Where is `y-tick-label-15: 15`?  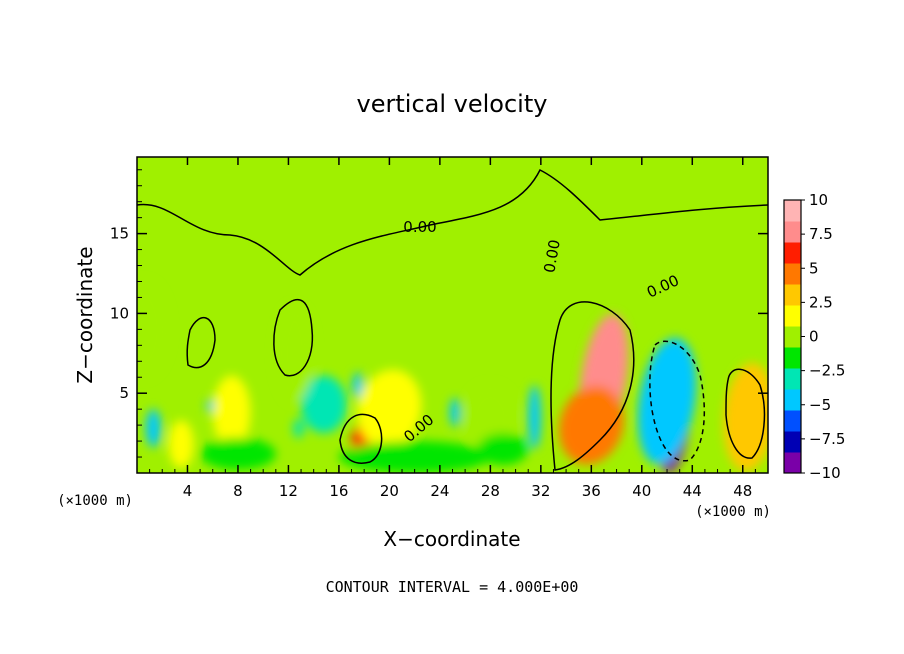
y-tick-label-15: 15 is located at coordinates (119, 234).